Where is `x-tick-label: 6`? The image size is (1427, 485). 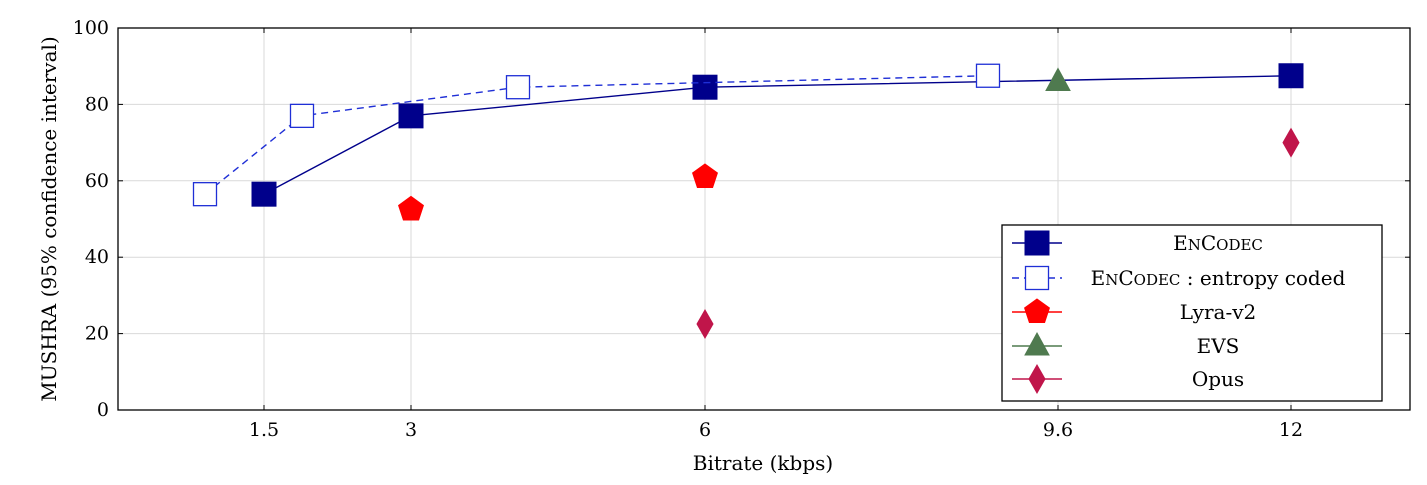 x-tick-label: 6 is located at coordinates (705, 430).